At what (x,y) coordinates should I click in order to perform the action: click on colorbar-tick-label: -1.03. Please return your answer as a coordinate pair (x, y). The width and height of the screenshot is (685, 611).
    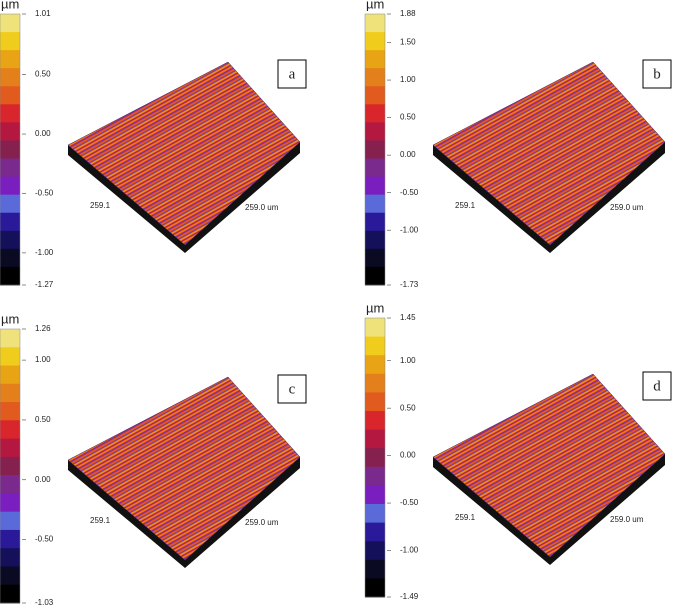
    Looking at the image, I should click on (44, 602).